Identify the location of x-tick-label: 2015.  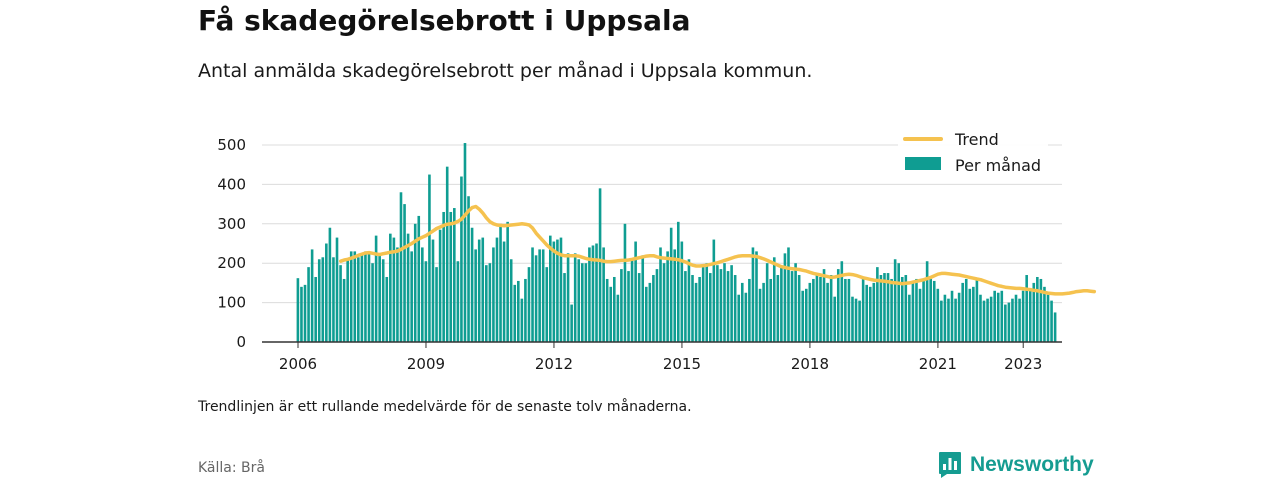
(682, 364).